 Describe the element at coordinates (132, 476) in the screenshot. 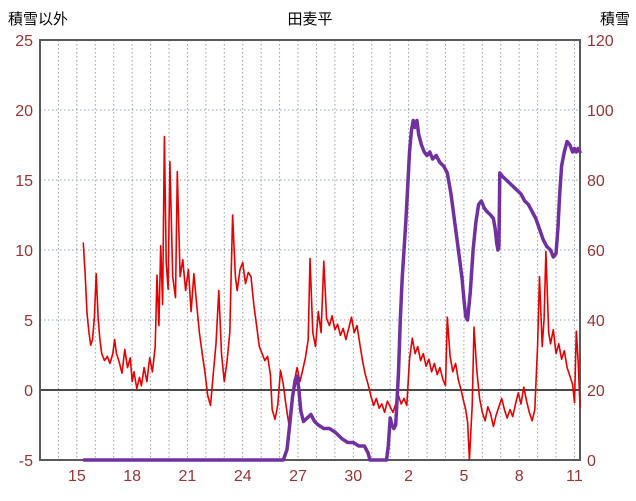

I see `x-axis-tick-label: 18` at that location.